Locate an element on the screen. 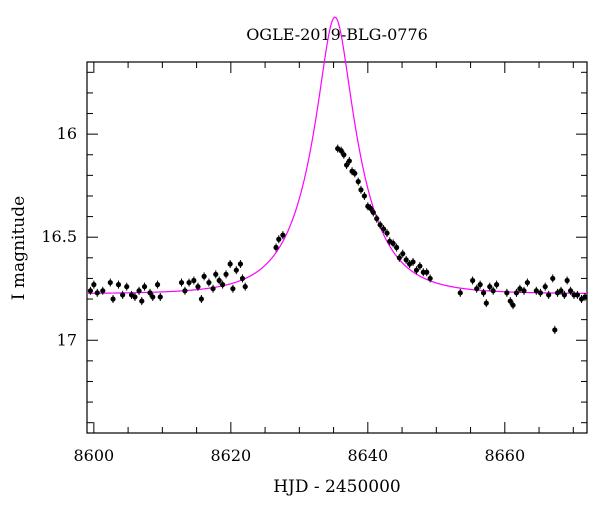 Image resolution: width=600 pixels, height=512 pixels. y-tick-label: 17 is located at coordinates (67, 339).